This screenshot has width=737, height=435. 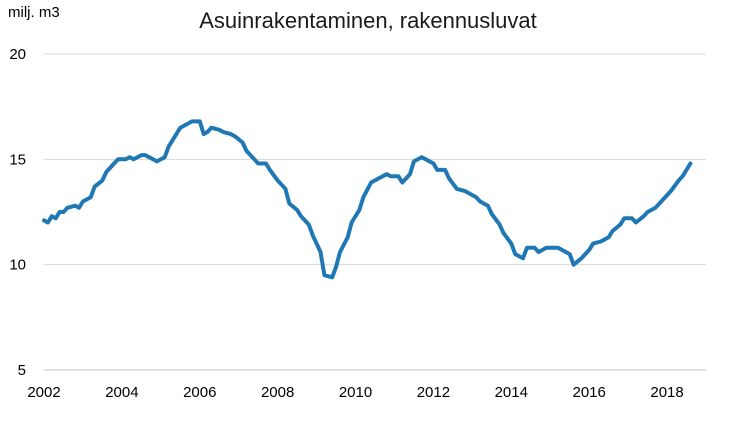 What do you see at coordinates (433, 392) in the screenshot?
I see `x-tick-label: 2012` at bounding box center [433, 392].